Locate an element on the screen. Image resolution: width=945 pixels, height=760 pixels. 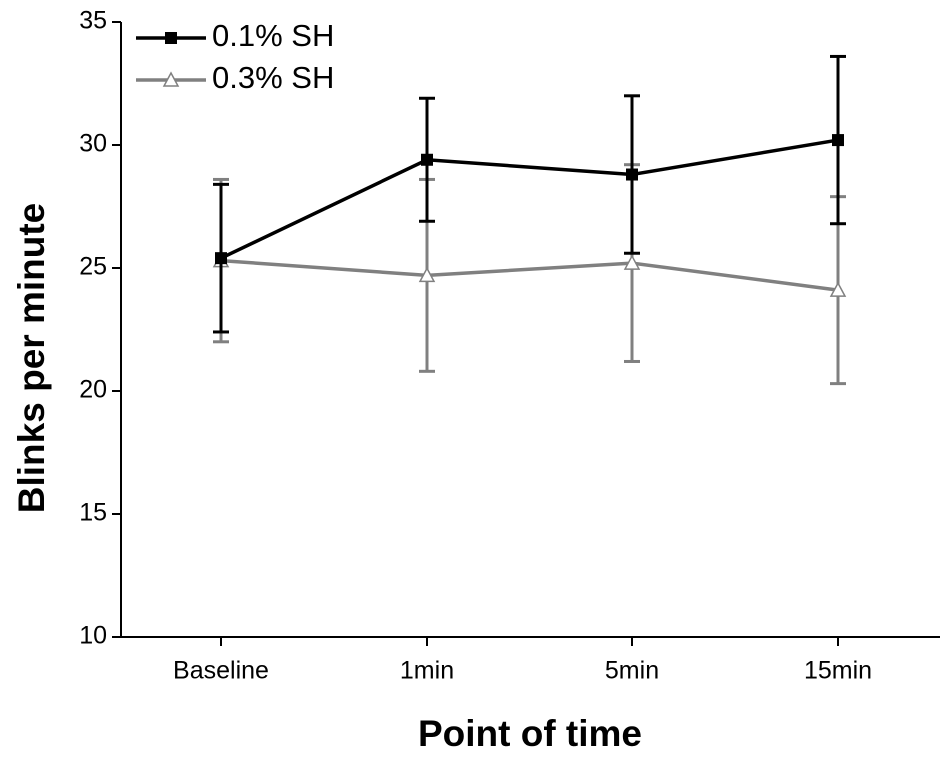
x-axis-title: Point of time is located at coordinates (530, 733).